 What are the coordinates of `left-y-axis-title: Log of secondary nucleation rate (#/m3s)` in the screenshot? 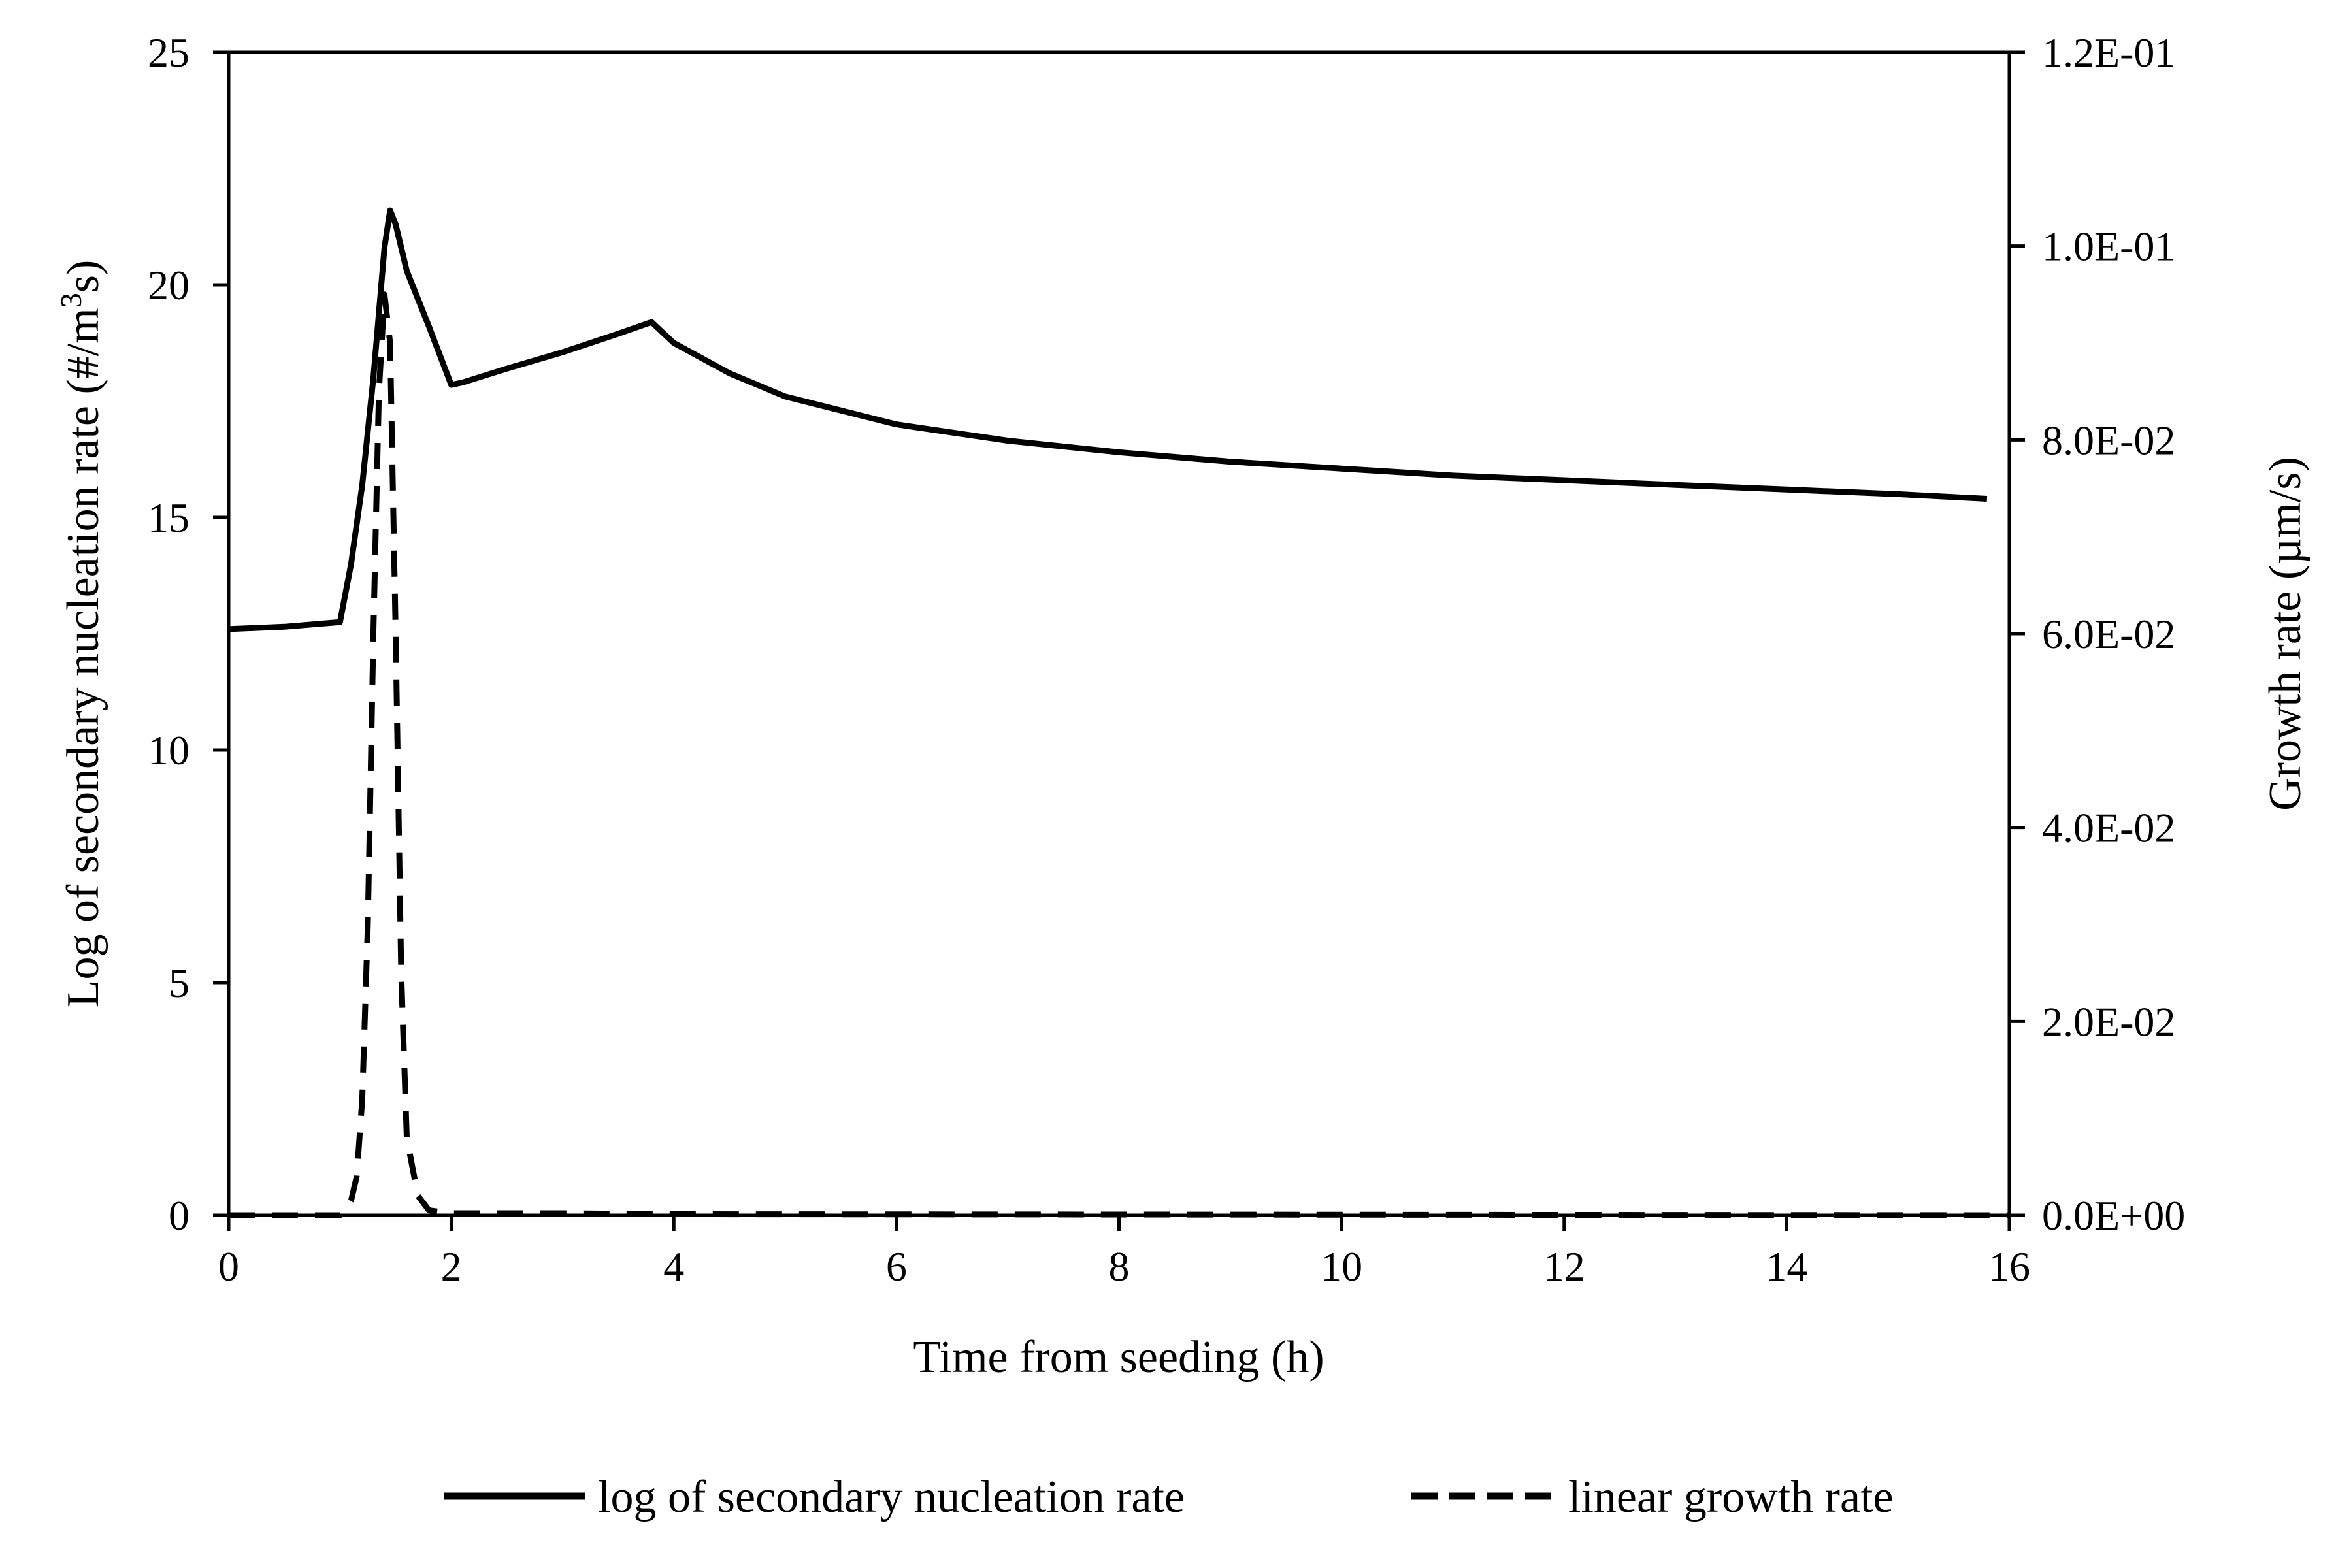 It's located at (81, 634).